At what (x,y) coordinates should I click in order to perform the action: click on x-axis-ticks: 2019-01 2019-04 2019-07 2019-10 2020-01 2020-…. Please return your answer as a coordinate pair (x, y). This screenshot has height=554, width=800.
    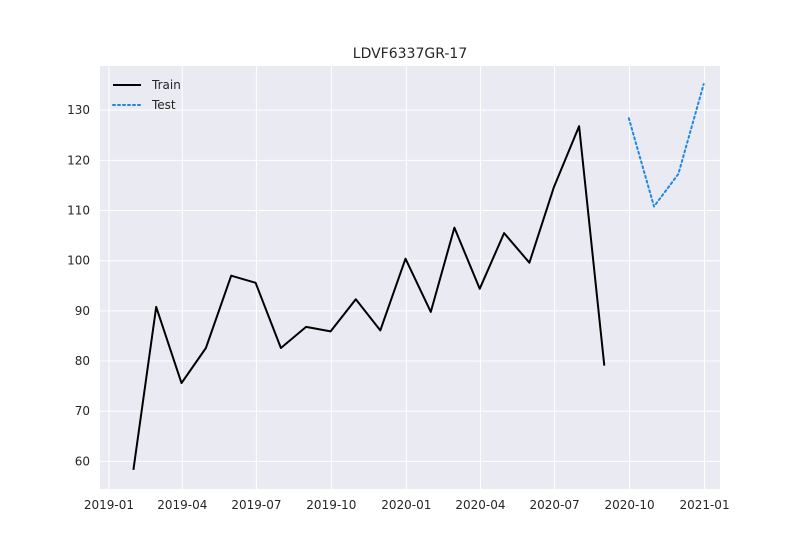
    Looking at the image, I should click on (407, 505).